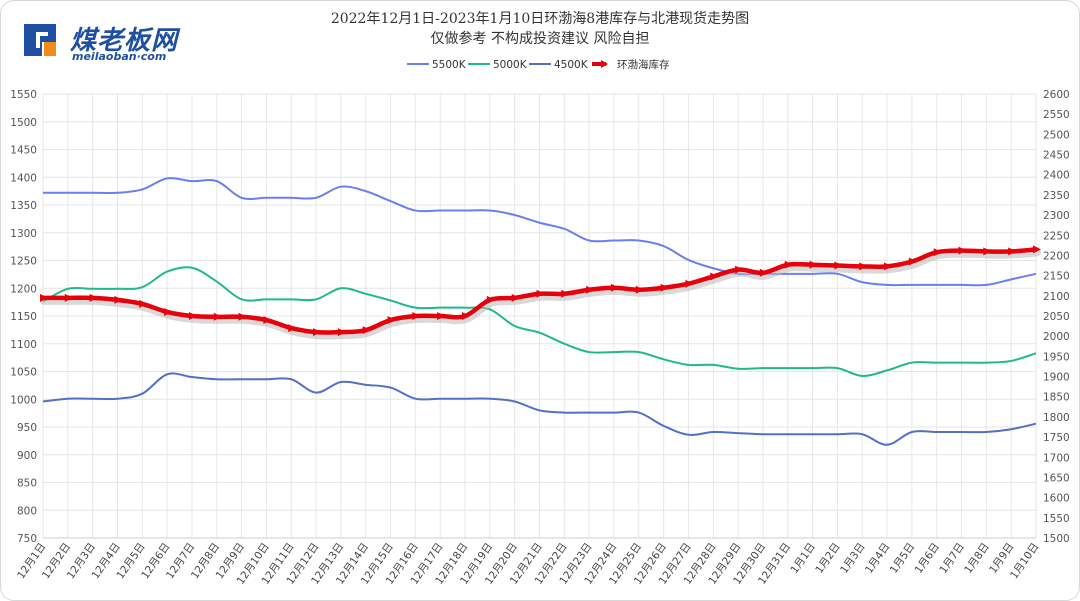 This screenshot has width=1080, height=601. Describe the element at coordinates (40, 40) in the screenshot. I see `brand-mark-icon` at that location.